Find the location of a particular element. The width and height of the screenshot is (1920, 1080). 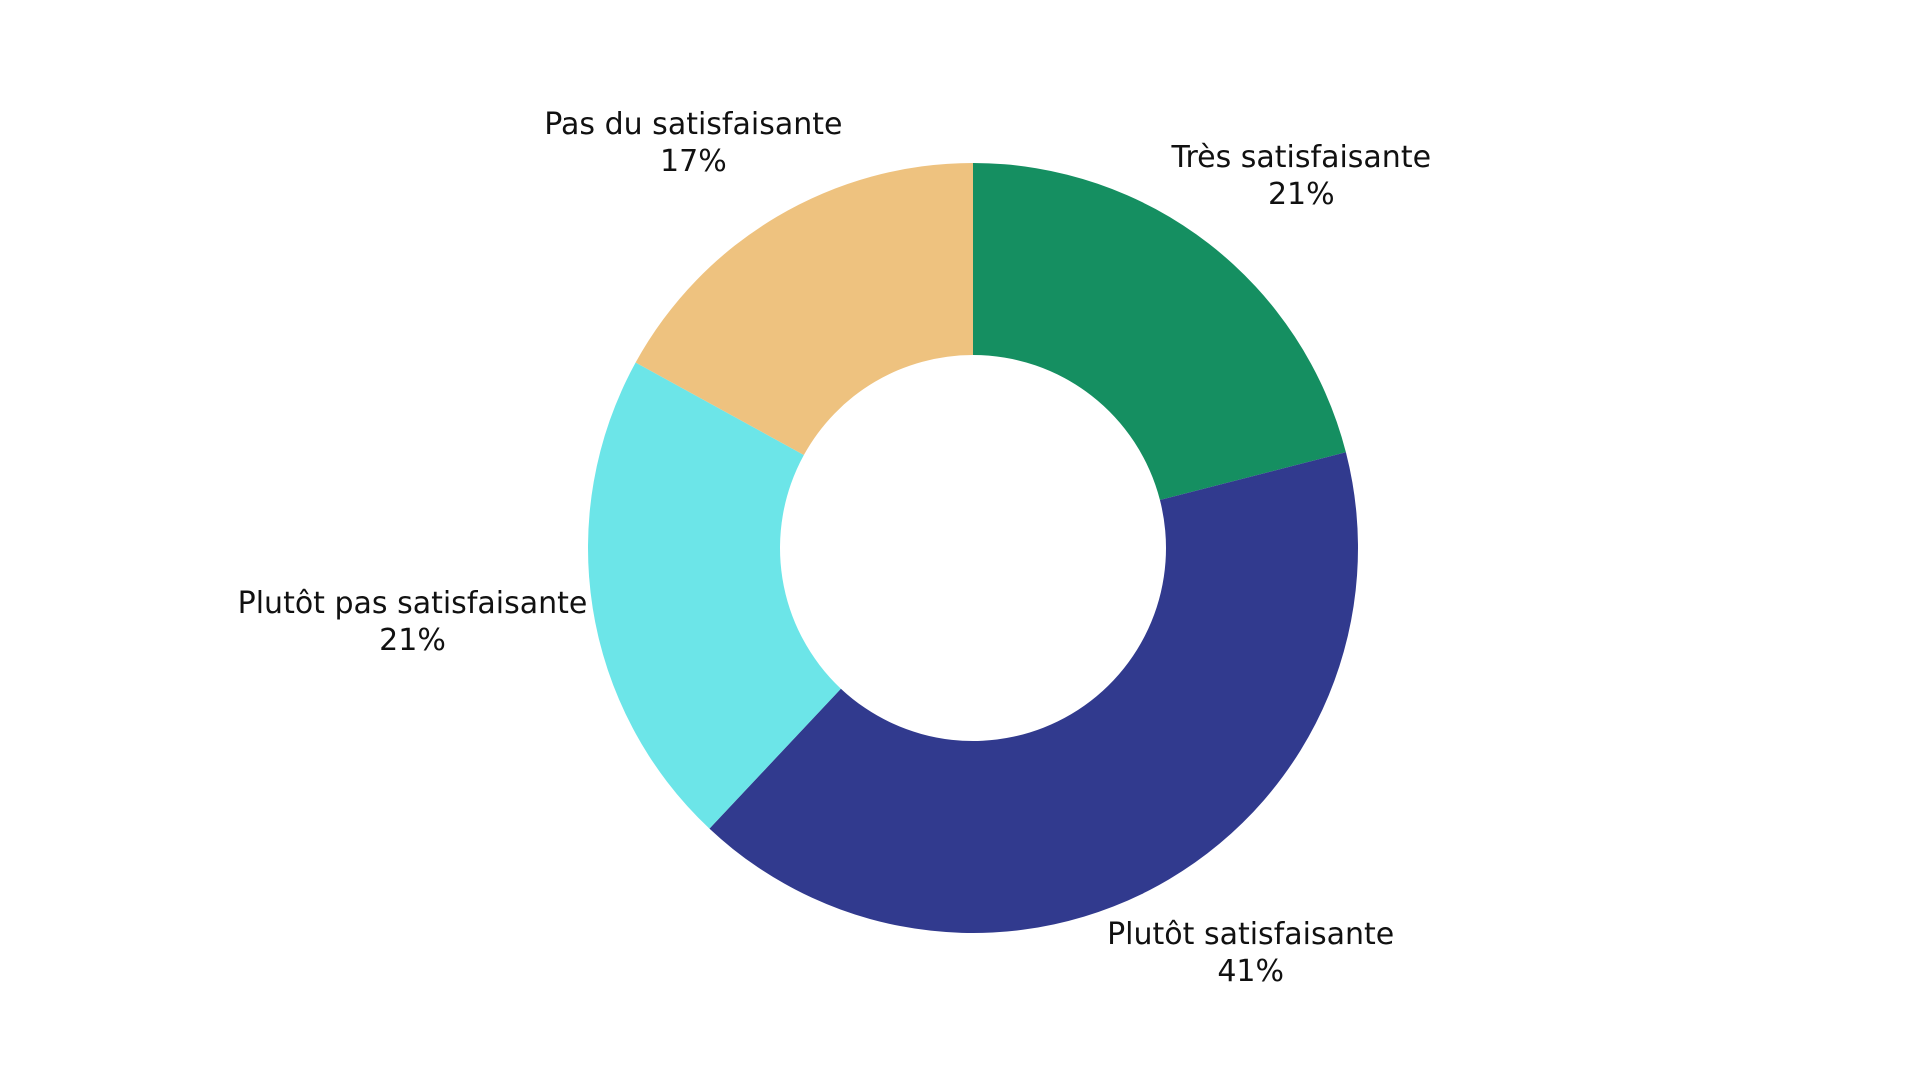

slice-label-name: Plutôt satisfaisante is located at coordinates (1251, 935).